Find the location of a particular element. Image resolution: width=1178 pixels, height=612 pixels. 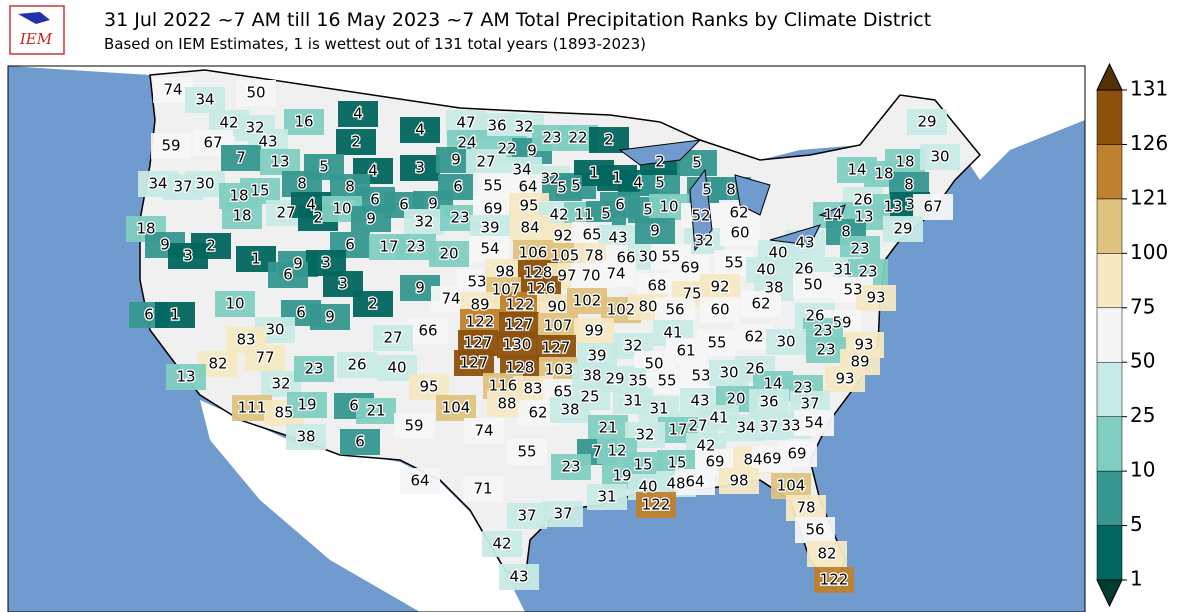

rank-label: 47 is located at coordinates (465, 123).